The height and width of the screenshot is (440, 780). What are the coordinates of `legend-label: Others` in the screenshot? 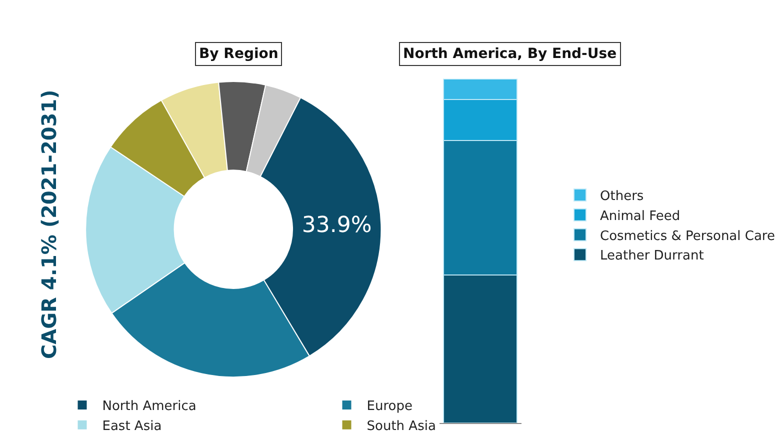 It's located at (622, 196).